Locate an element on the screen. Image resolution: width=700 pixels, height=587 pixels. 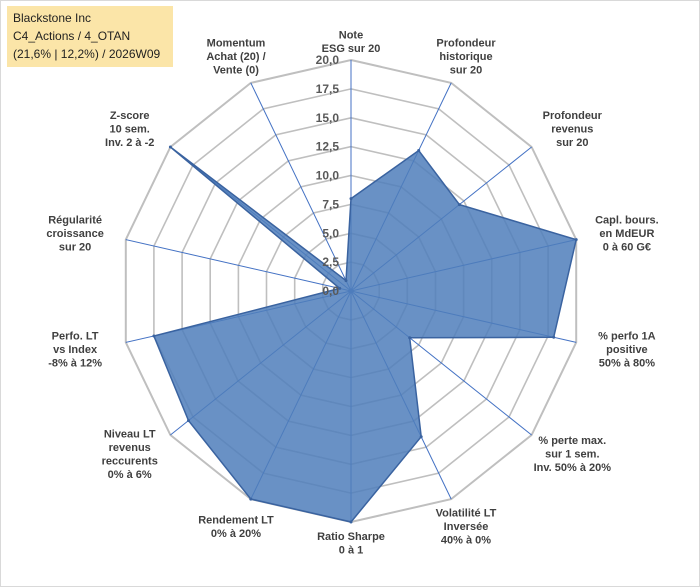
axis-label: Profondeur historique sur 20 is located at coordinates (466, 56).